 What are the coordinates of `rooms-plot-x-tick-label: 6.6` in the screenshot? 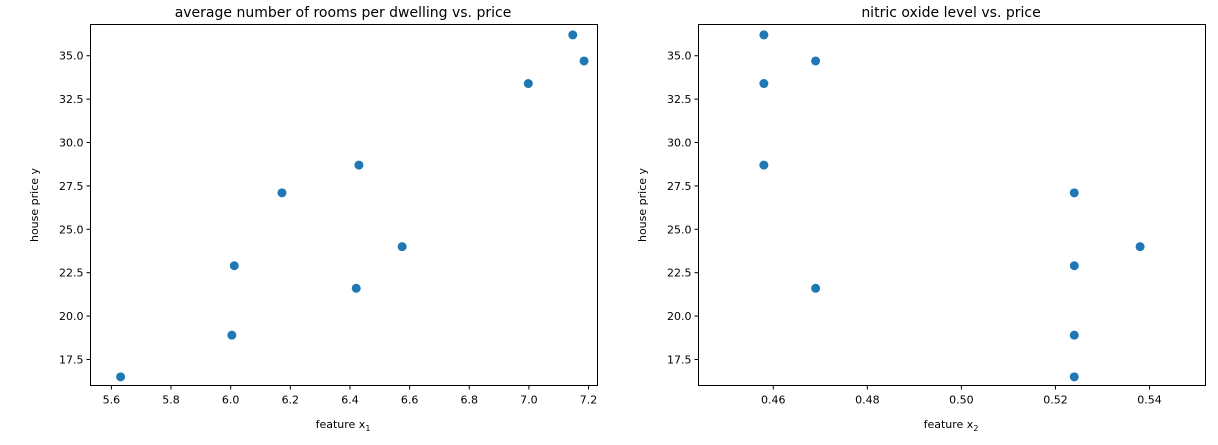 It's located at (410, 400).